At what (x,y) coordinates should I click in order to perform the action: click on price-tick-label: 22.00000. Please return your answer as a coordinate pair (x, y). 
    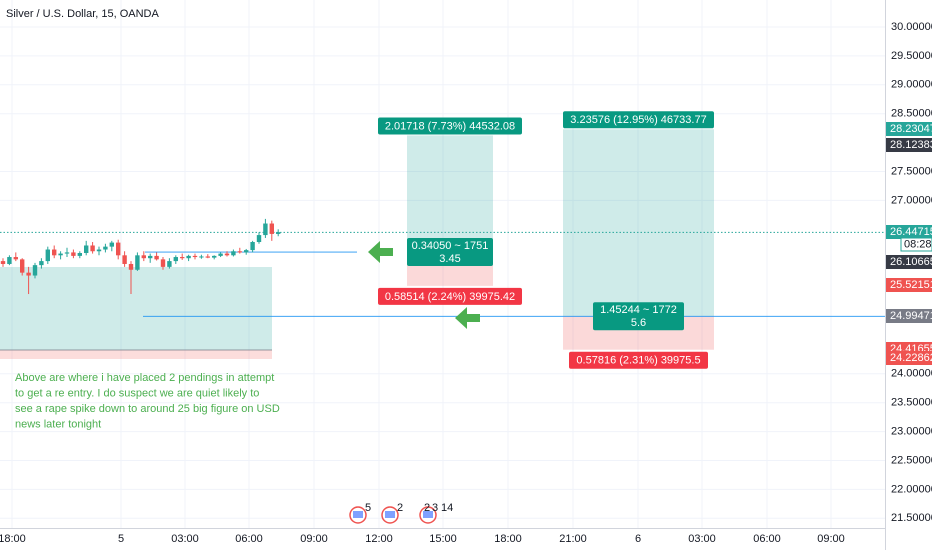
    Looking at the image, I should click on (911, 489).